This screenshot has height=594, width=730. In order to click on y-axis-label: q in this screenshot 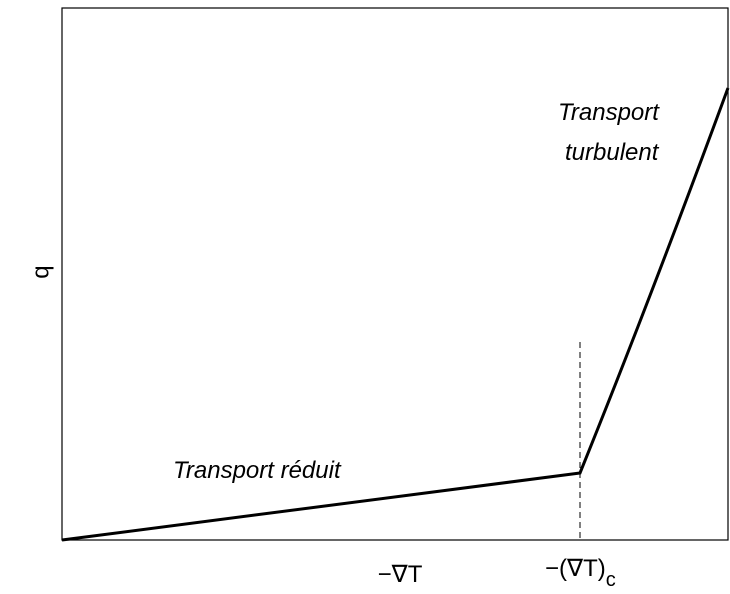, I will do `click(40, 271)`.